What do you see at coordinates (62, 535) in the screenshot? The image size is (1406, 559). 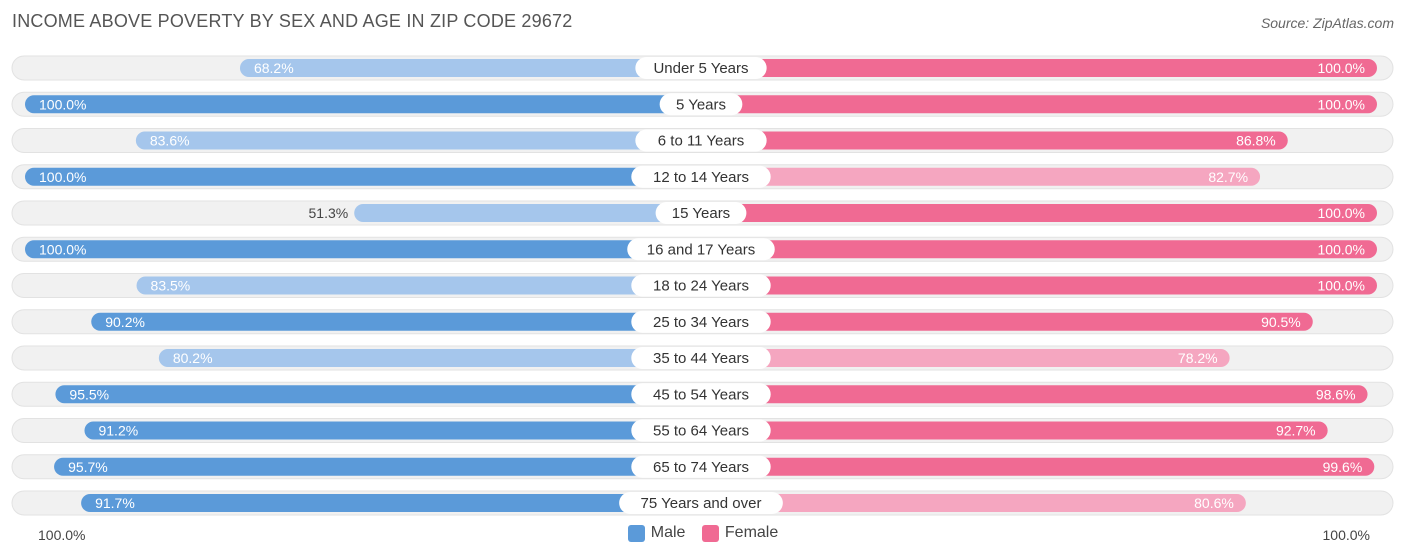 I see `axis-label-left: 100.0%` at bounding box center [62, 535].